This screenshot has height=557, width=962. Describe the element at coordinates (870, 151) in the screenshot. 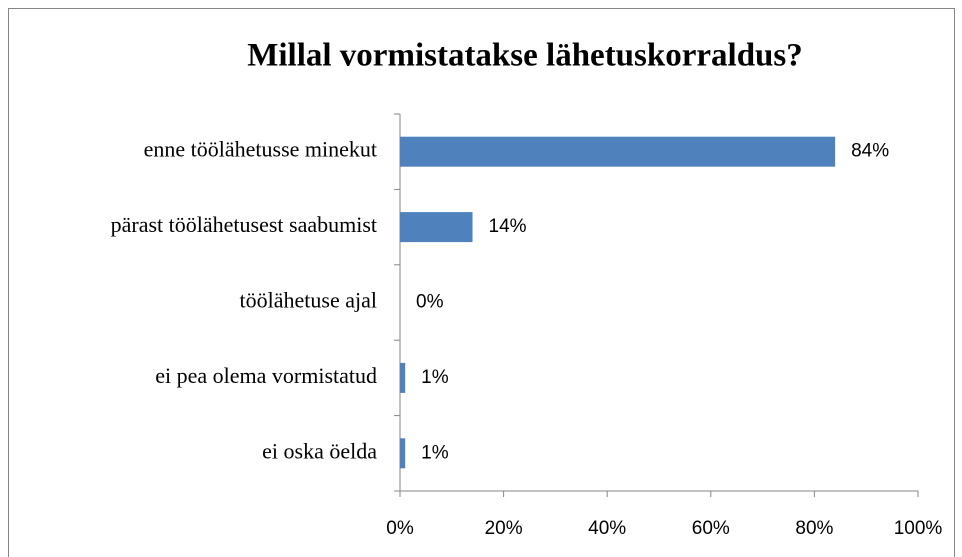

I see `value-label: 84%` at that location.